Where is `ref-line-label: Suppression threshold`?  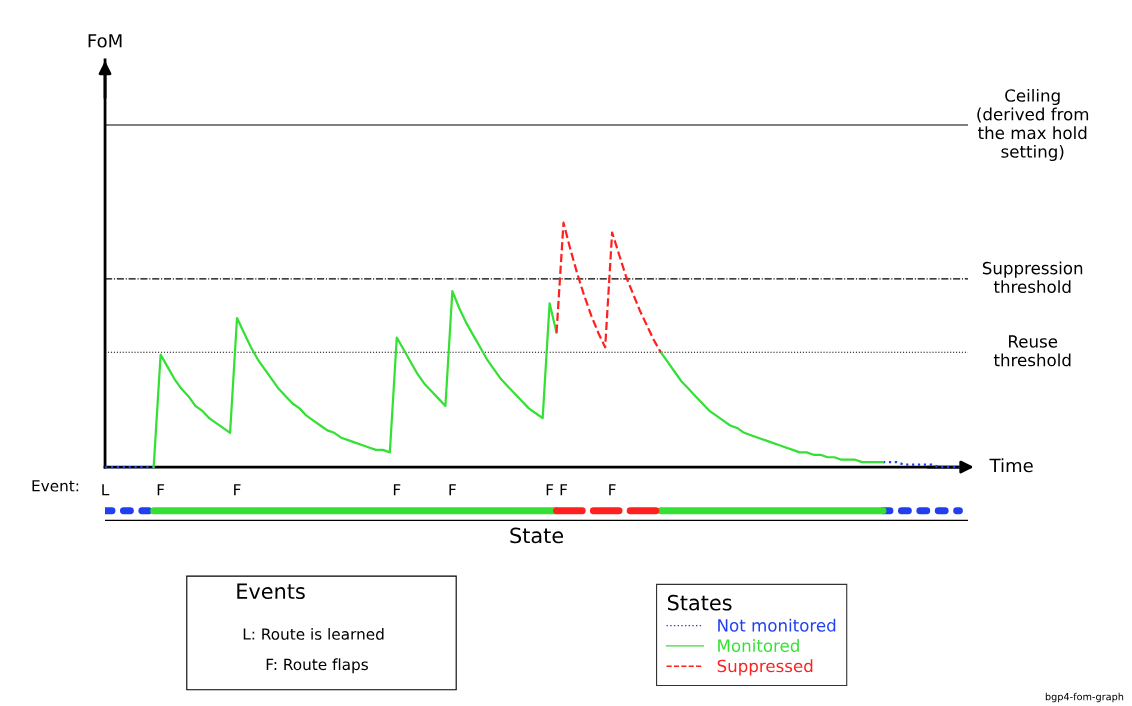 ref-line-label: Suppression threshold is located at coordinates (1032, 277).